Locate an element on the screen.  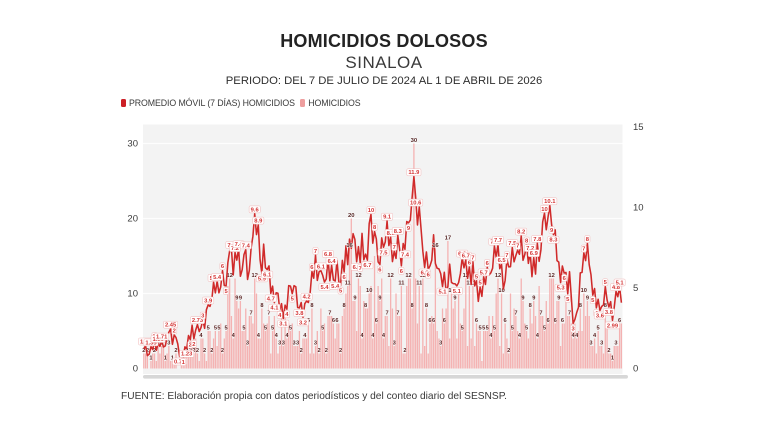
svg-text: 7.2 is located at coordinates (235, 249).